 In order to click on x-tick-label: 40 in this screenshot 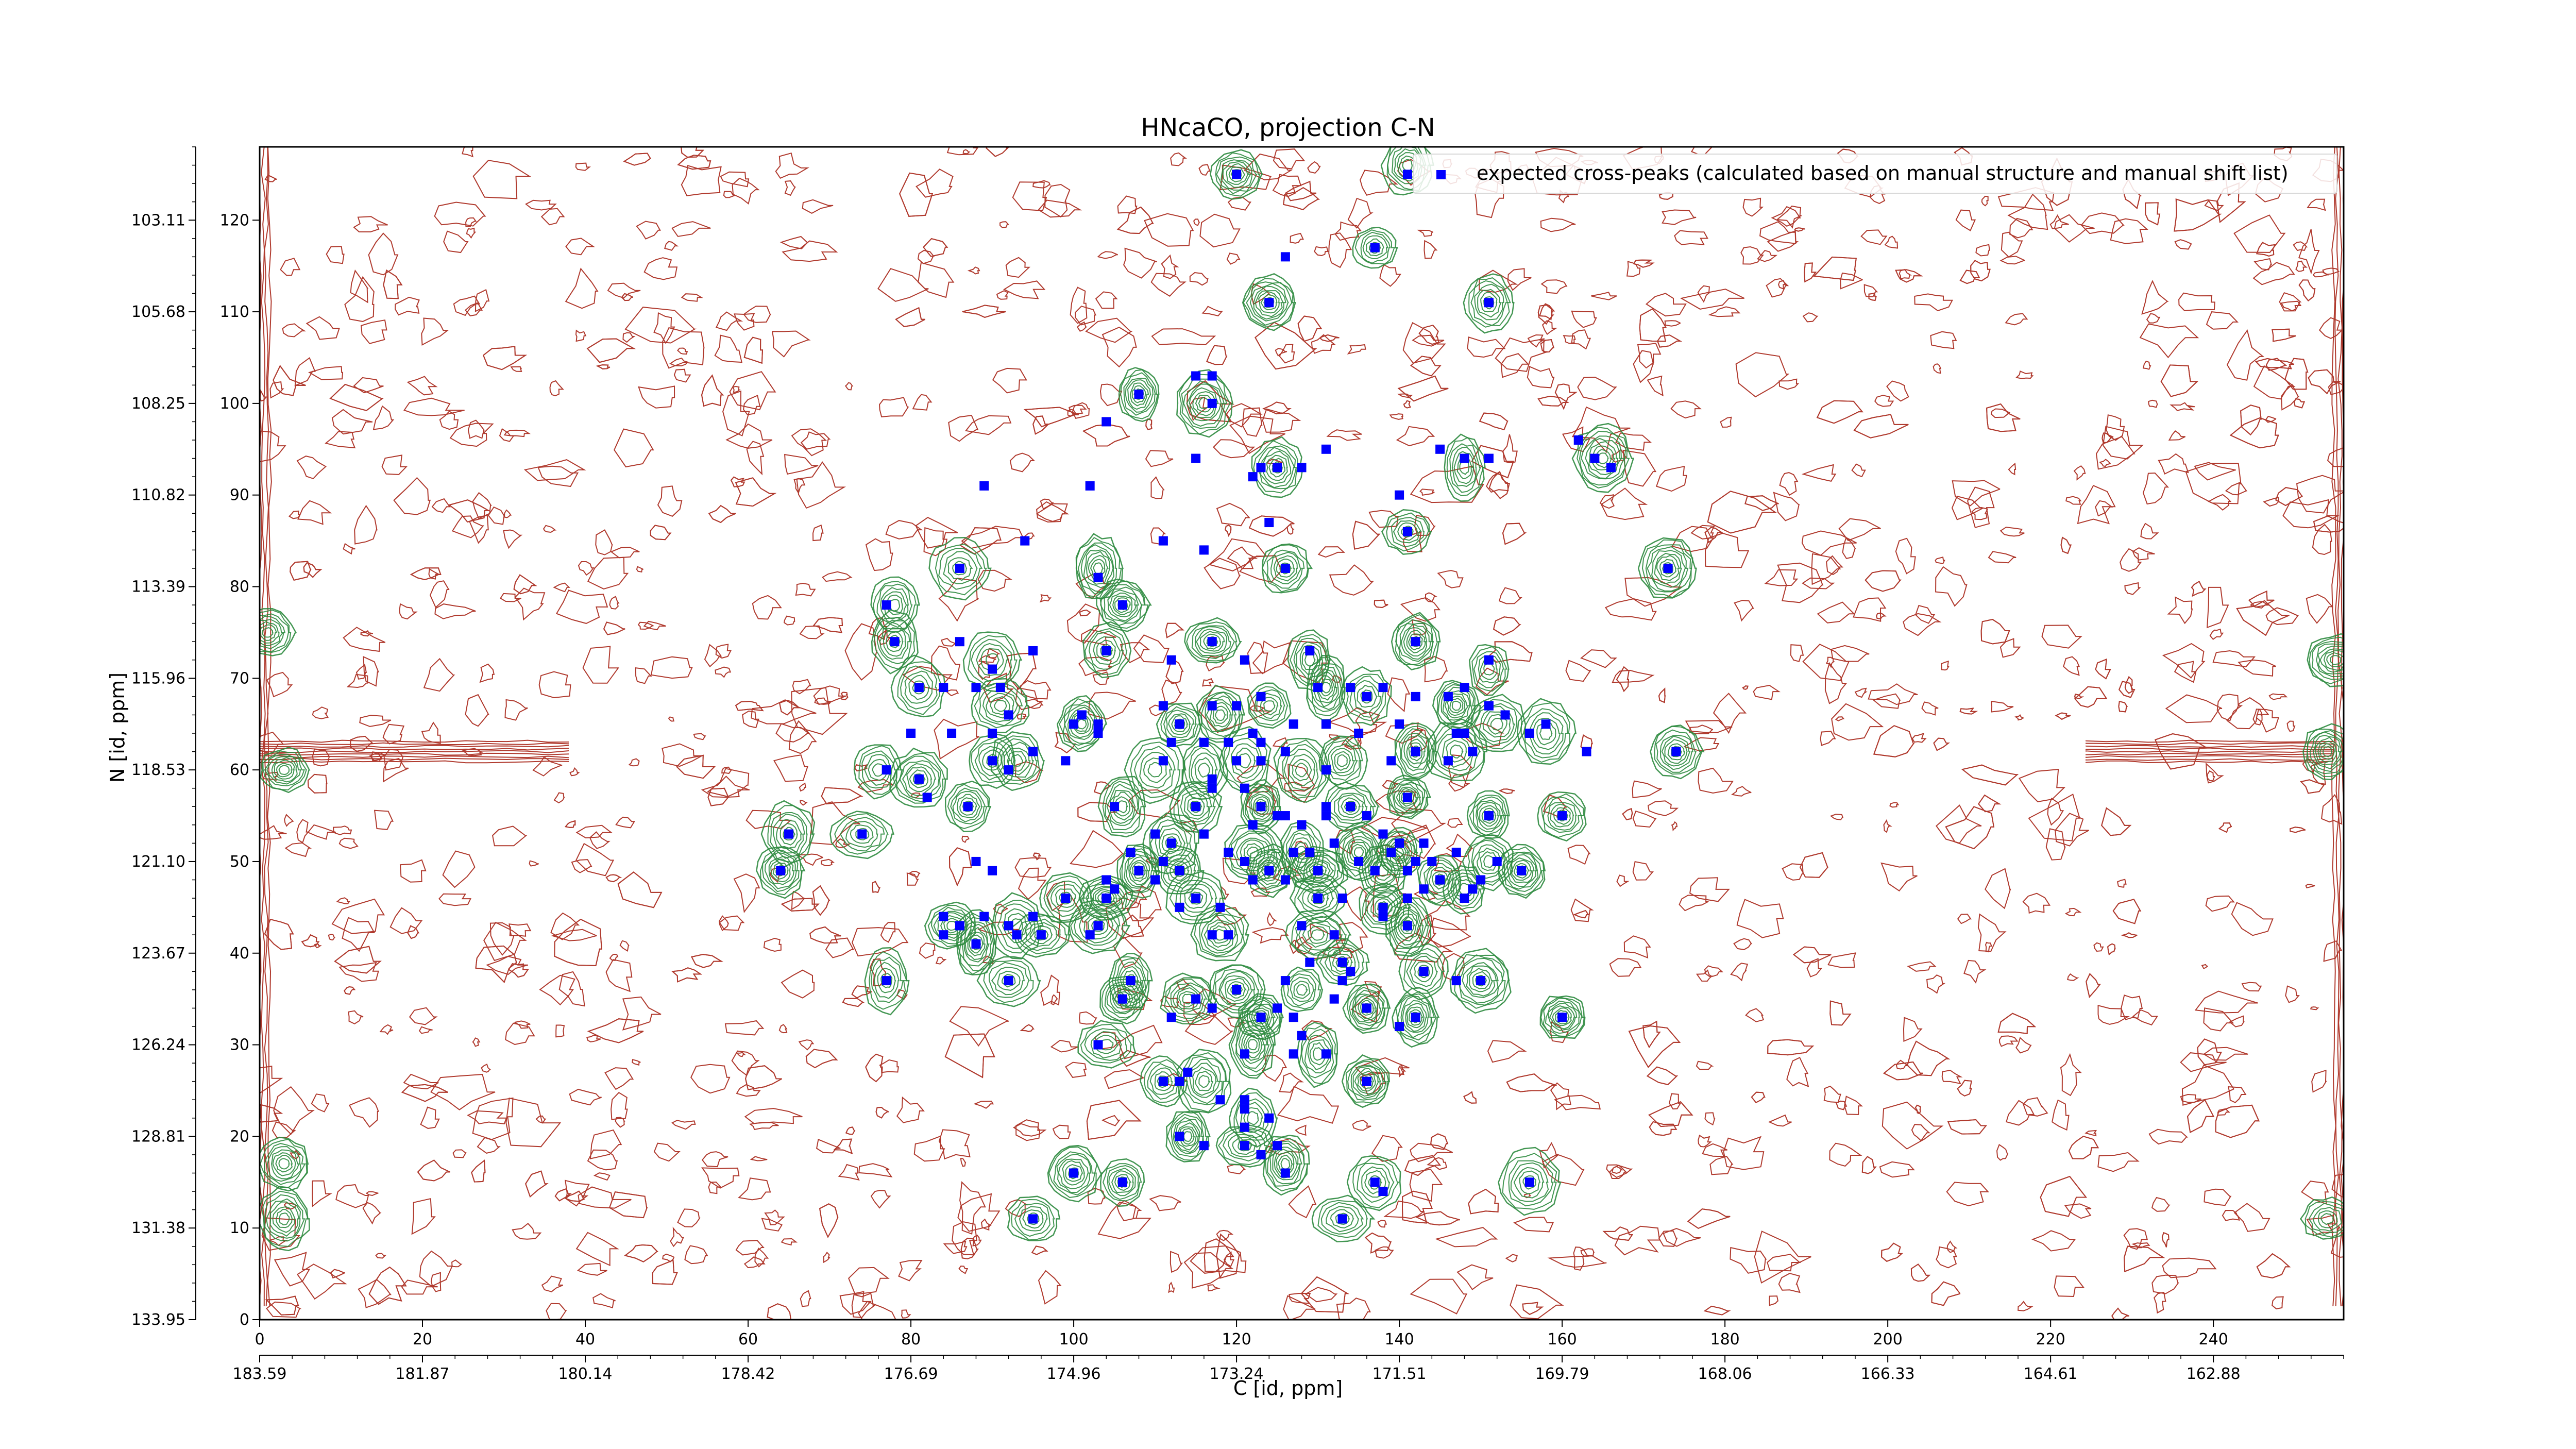, I will do `click(585, 1339)`.